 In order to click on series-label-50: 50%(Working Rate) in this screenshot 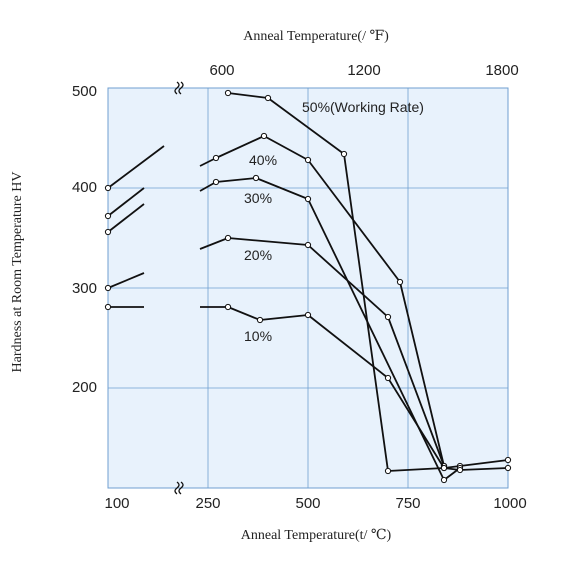, I will do `click(363, 107)`.